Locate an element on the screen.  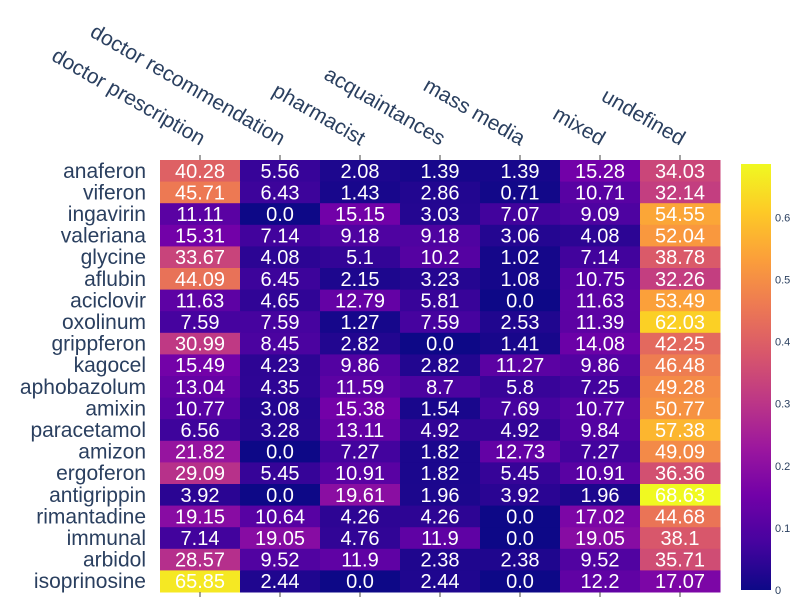
cell-value-label: 12.2 is located at coordinates (600, 582).